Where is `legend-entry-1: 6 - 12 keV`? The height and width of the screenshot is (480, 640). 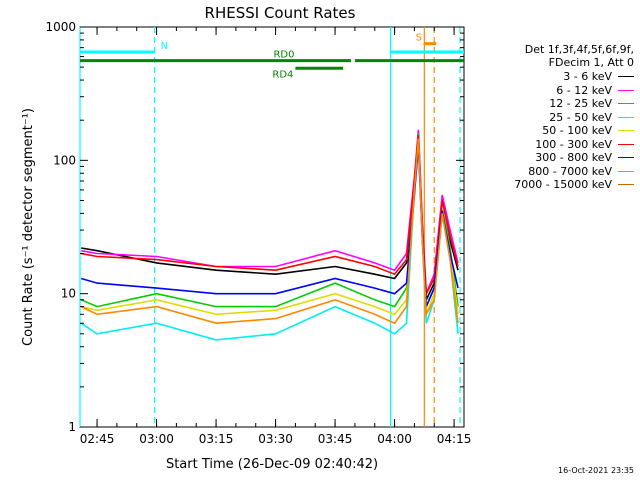 legend-entry-1: 6 - 12 keV is located at coordinates (561, 91).